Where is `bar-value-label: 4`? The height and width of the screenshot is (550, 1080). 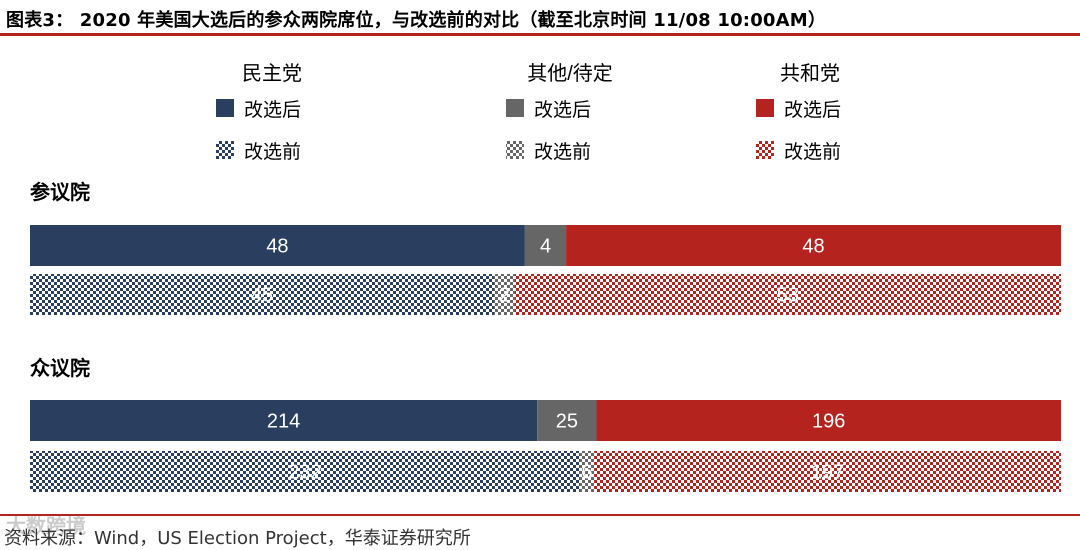 bar-value-label: 4 is located at coordinates (545, 247).